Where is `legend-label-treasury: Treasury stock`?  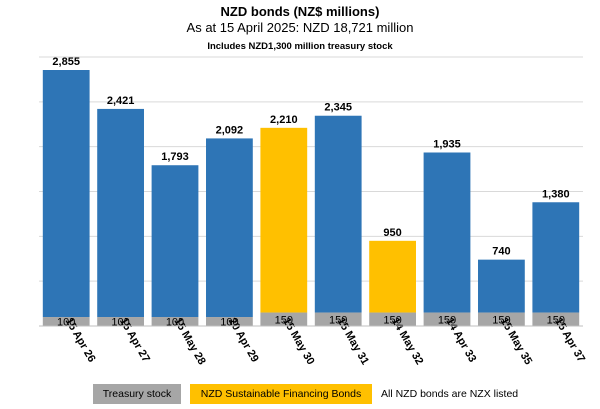
legend-label-treasury: Treasury stock is located at coordinates (137, 394).